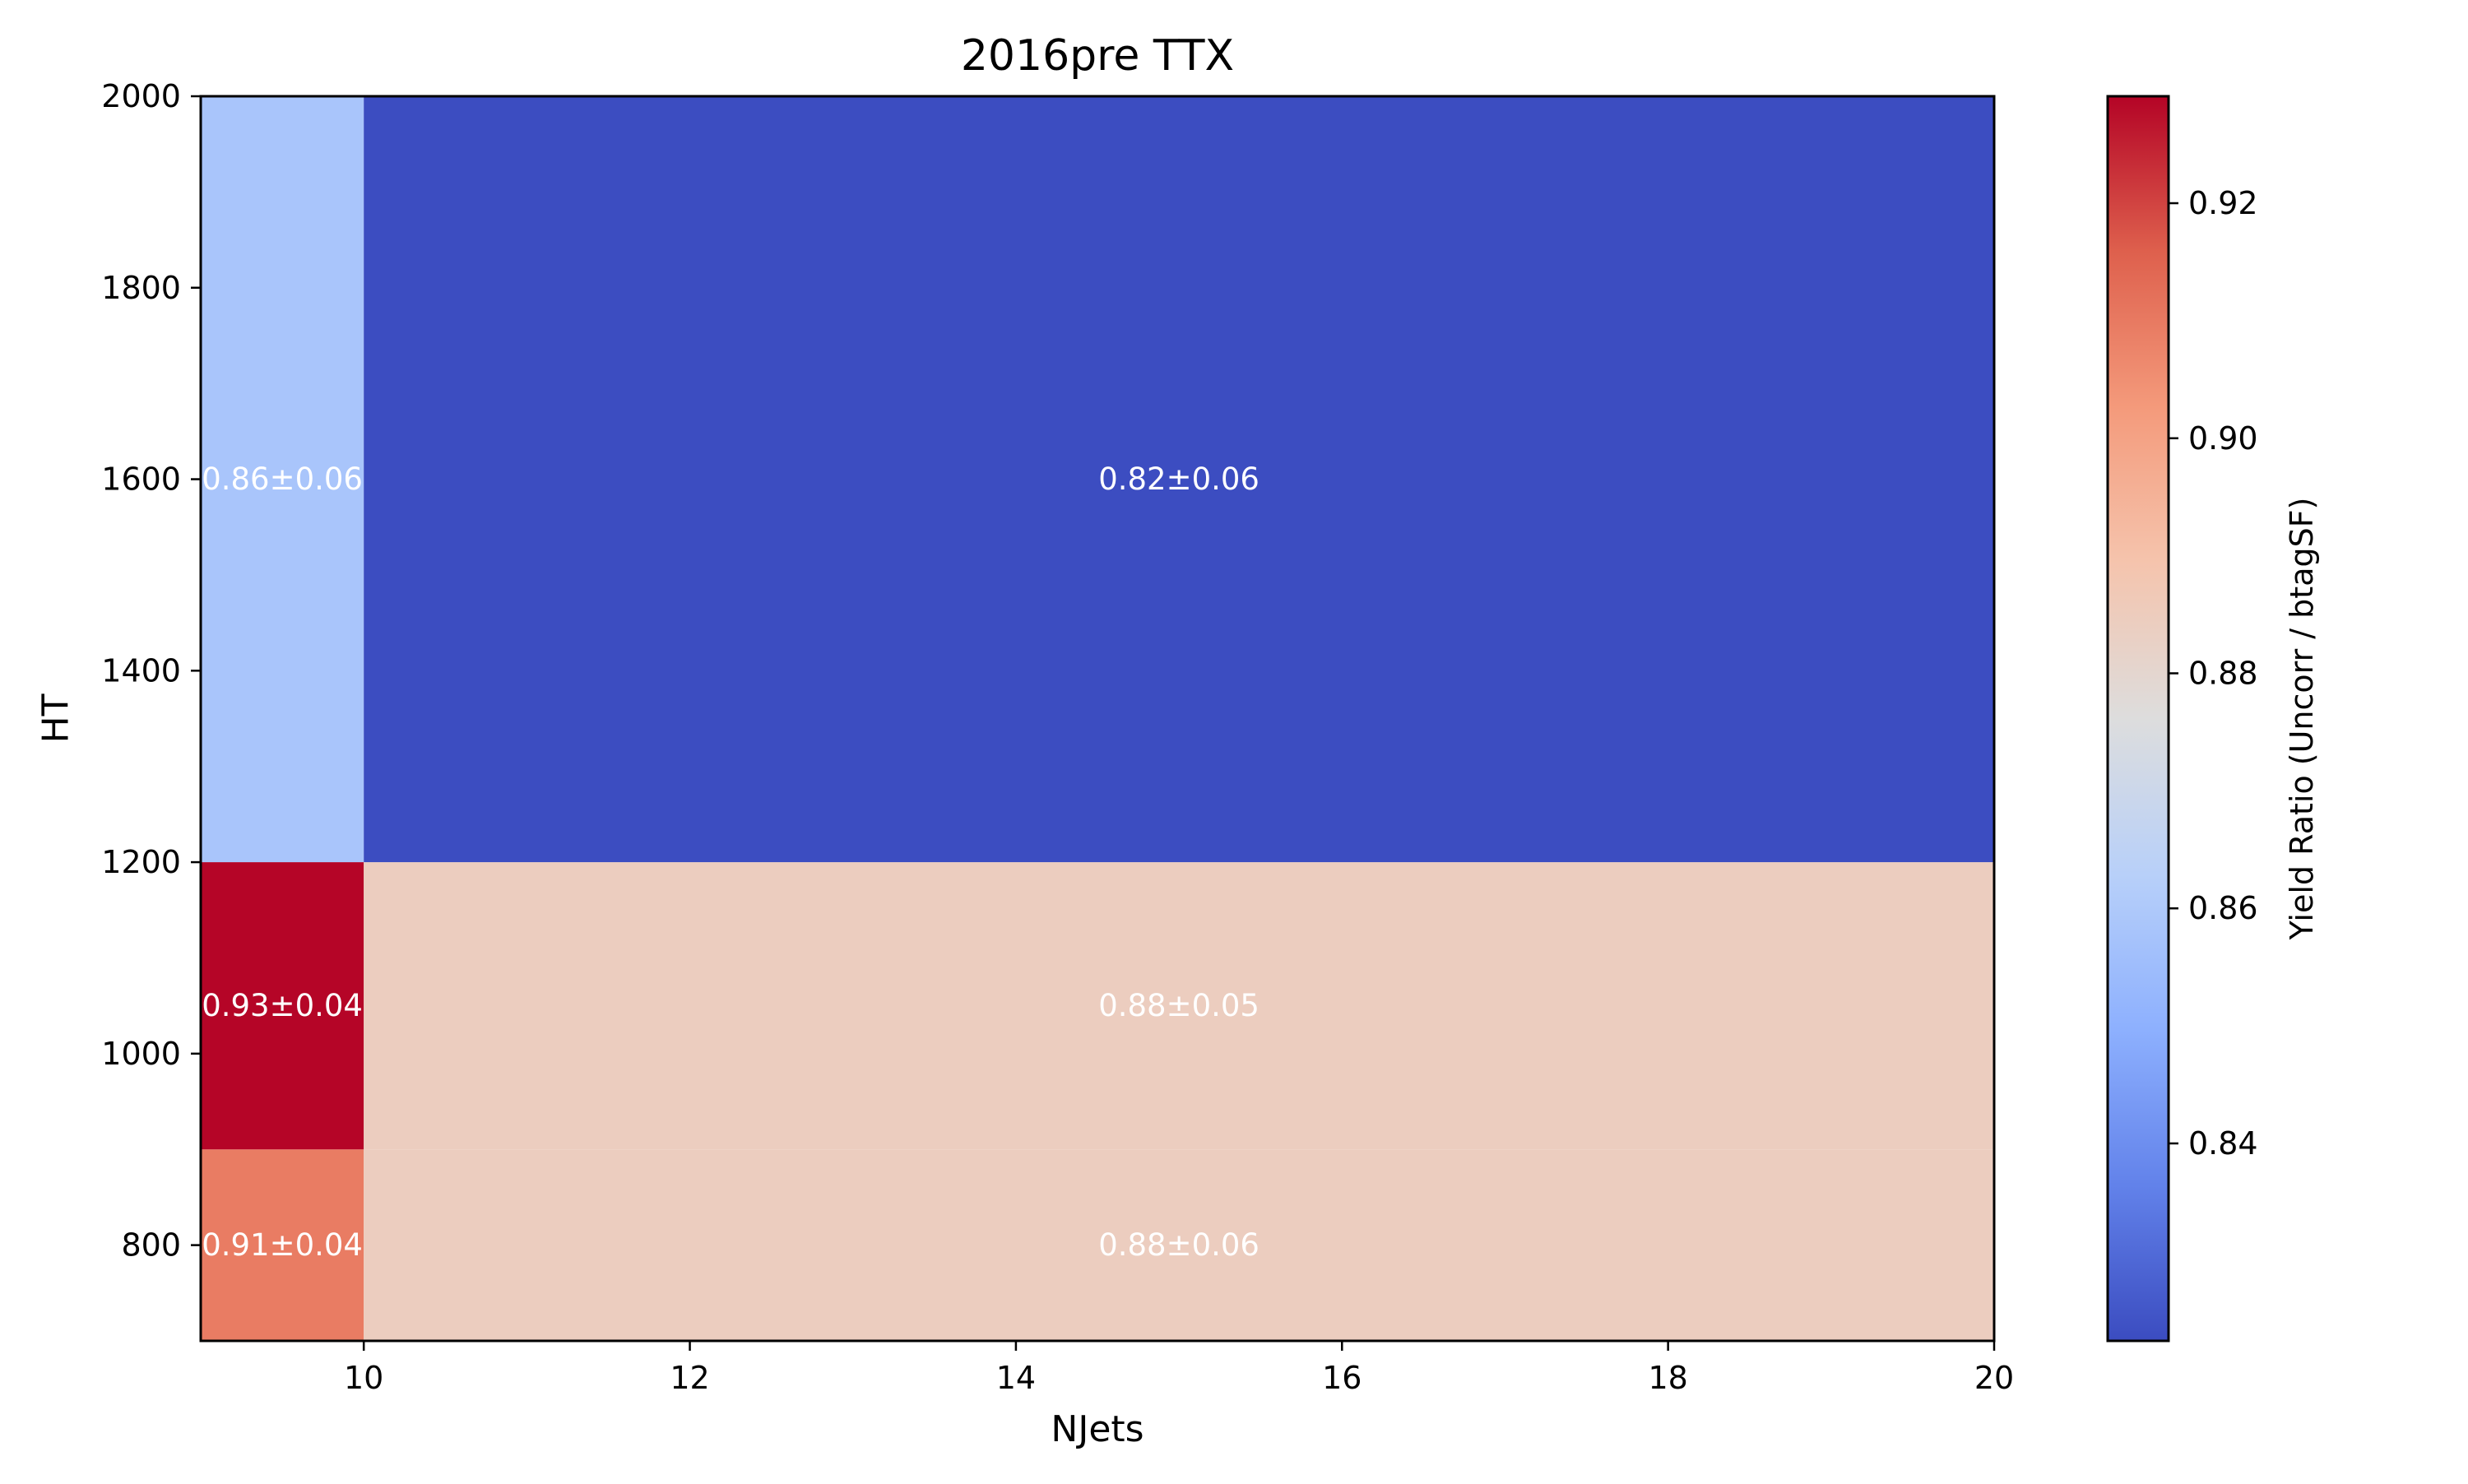 Image resolution: width=2468 pixels, height=1484 pixels. Describe the element at coordinates (1342, 1378) in the screenshot. I see `x-tick-label: 16` at that location.